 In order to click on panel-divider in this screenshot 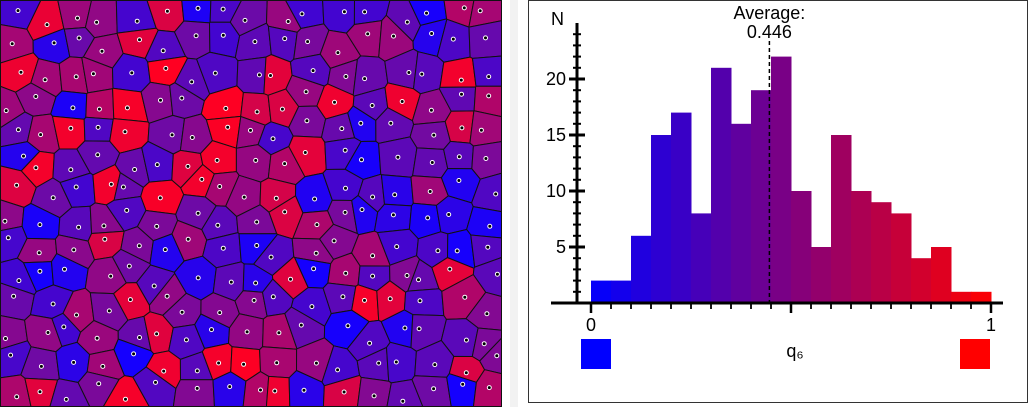, I will do `click(514, 203)`.